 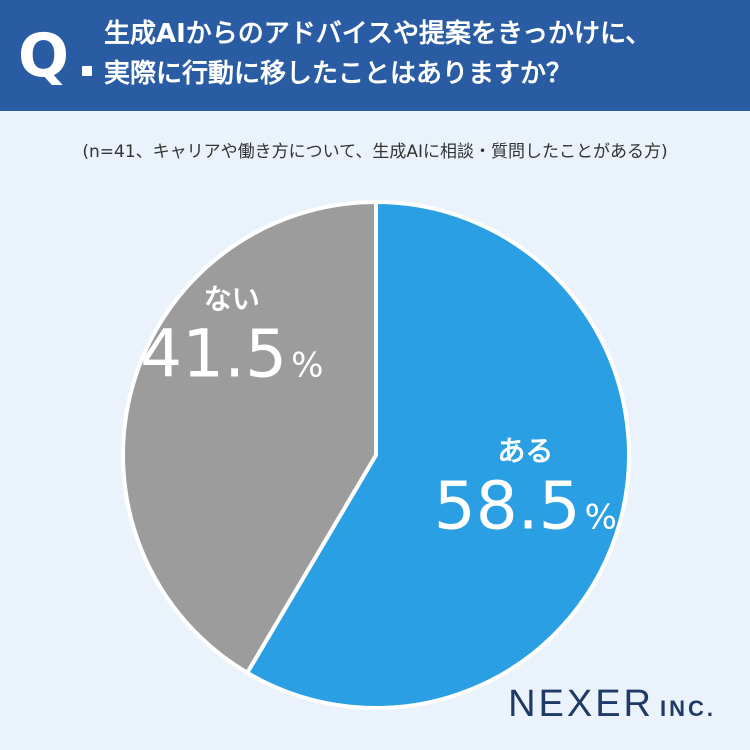 I want to click on slice-value-yes: 58.5%, so click(x=525, y=505).